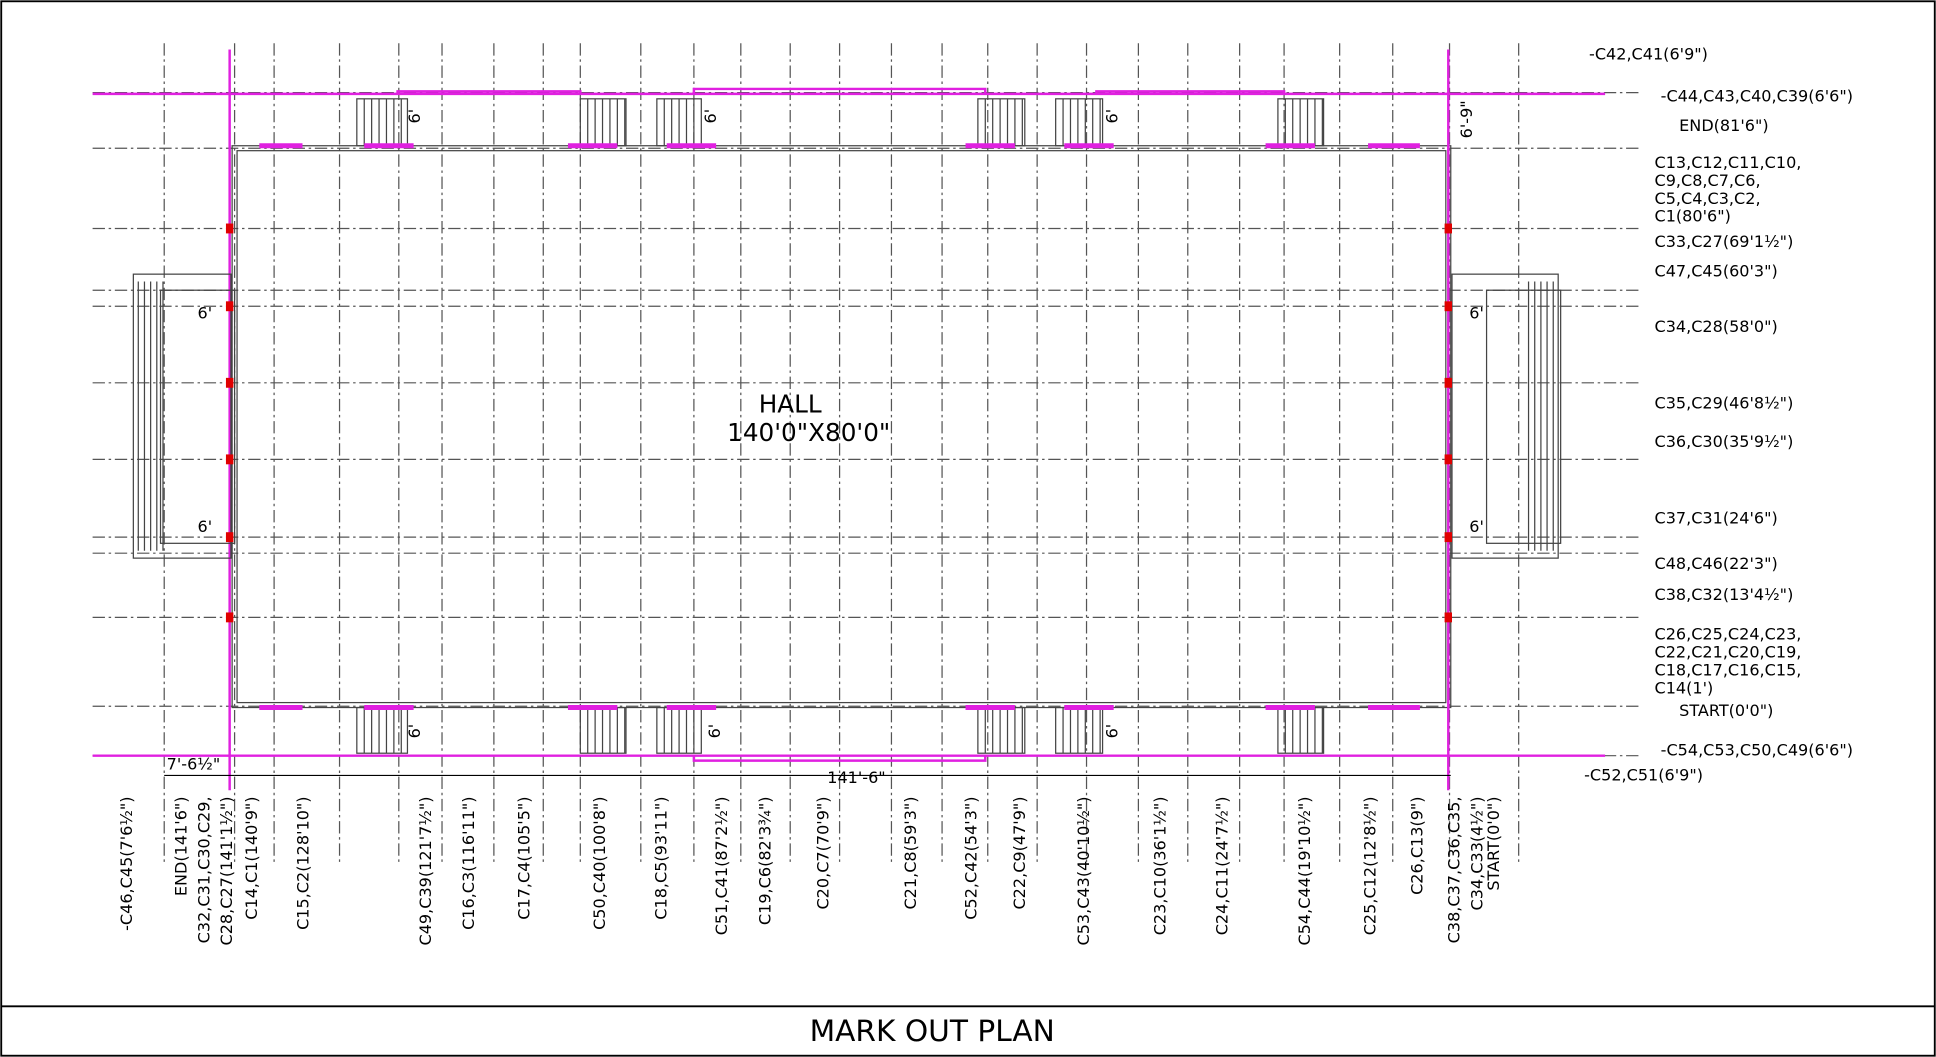  I want to click on right-label: C47,C45(60'3"), so click(1715, 271).